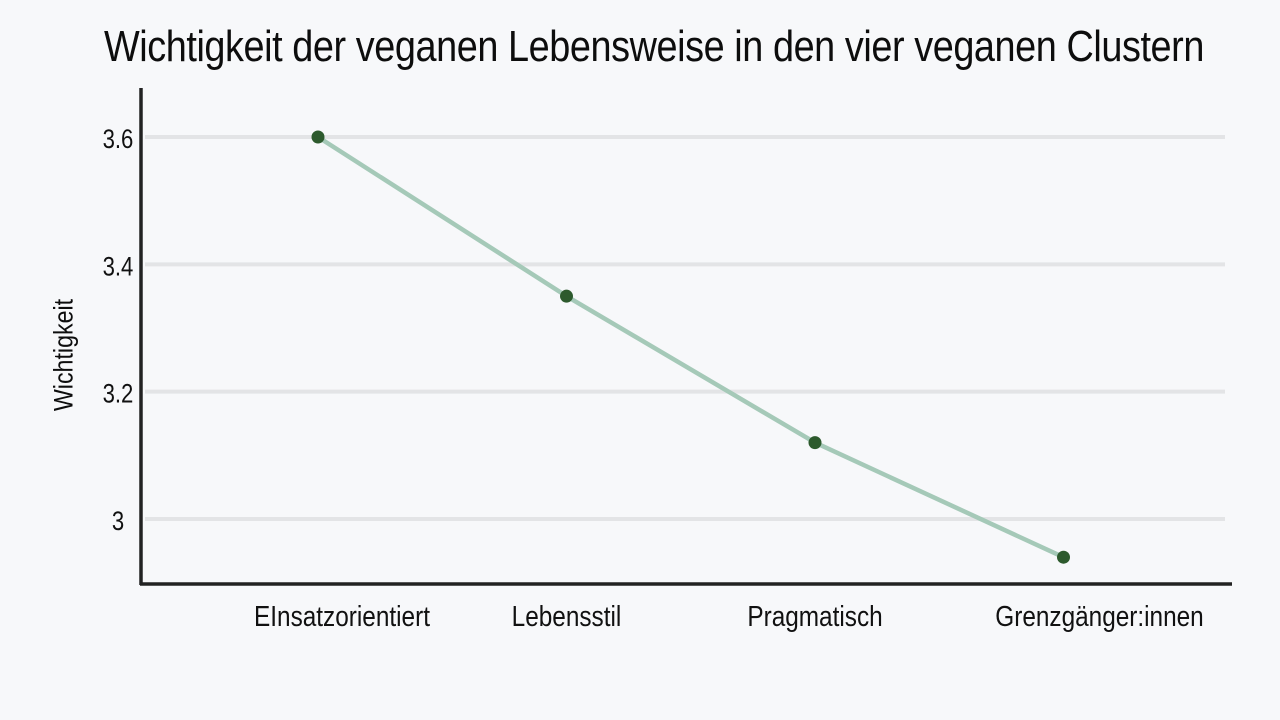 The height and width of the screenshot is (720, 1280). I want to click on x-tick-group: Lebensstil, so click(567, 616).